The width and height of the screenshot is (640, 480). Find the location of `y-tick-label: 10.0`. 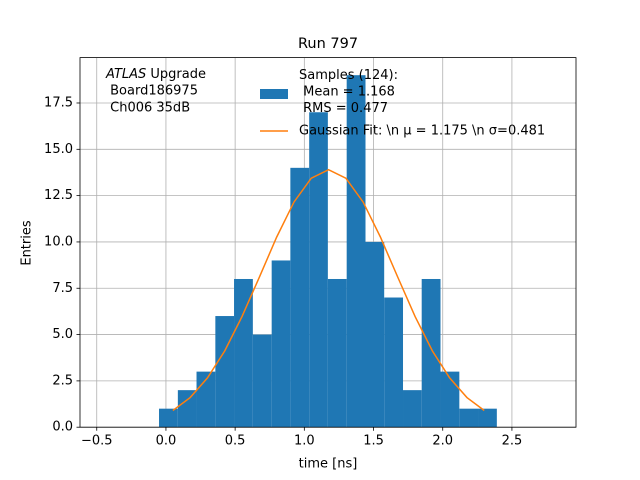

y-tick-label: 10.0 is located at coordinates (58, 241).